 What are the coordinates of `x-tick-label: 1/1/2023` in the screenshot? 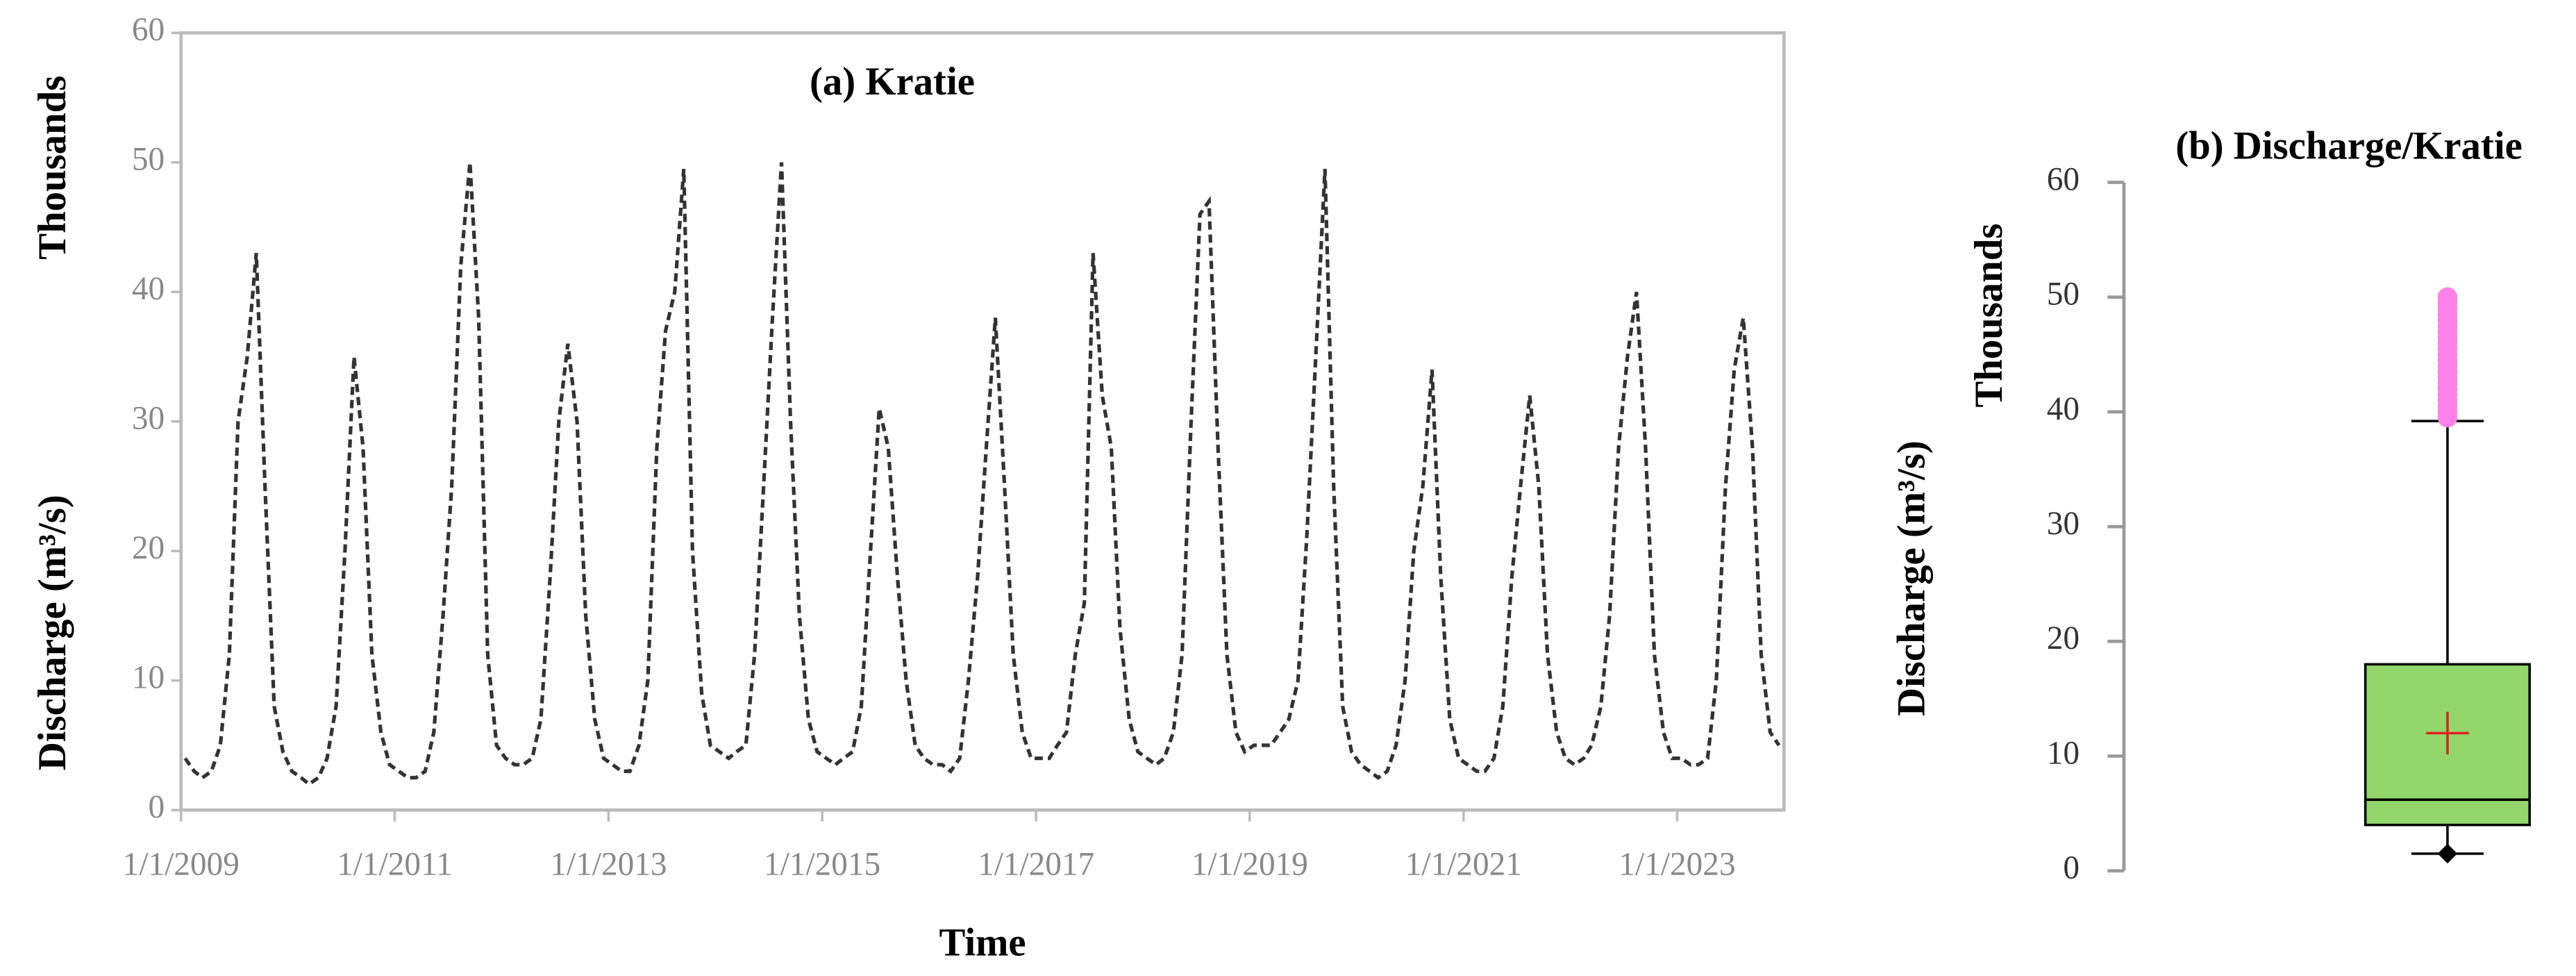 It's located at (1677, 865).